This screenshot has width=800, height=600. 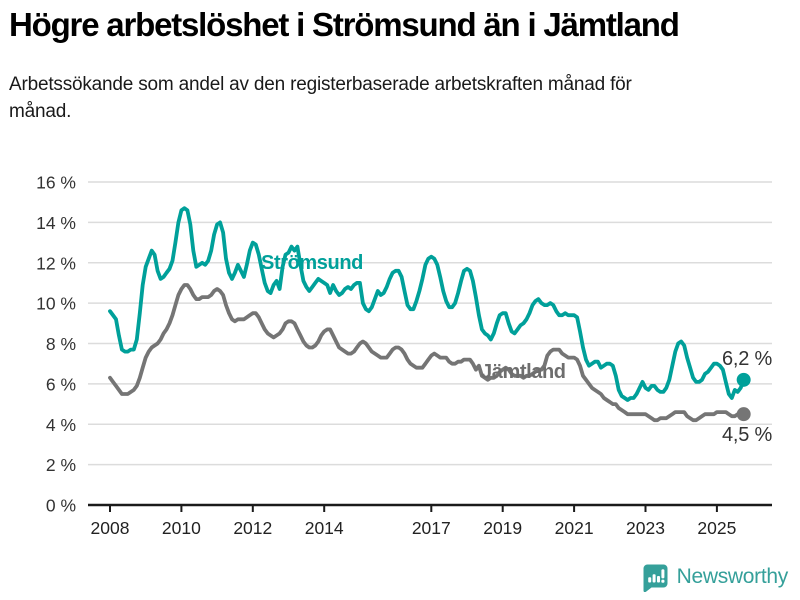 I want to click on y-tick-label: 14 %, so click(x=56, y=223).